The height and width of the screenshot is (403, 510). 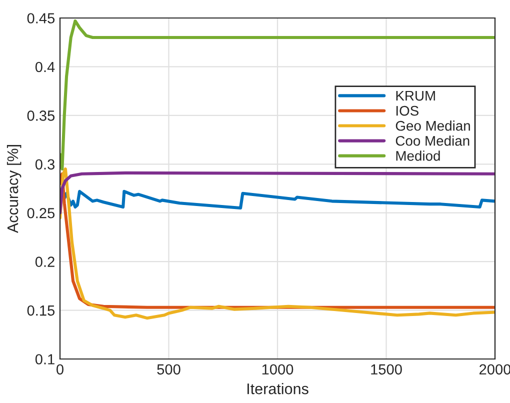 What do you see at coordinates (277, 388) in the screenshot?
I see `x-axis-title: Iterations` at bounding box center [277, 388].